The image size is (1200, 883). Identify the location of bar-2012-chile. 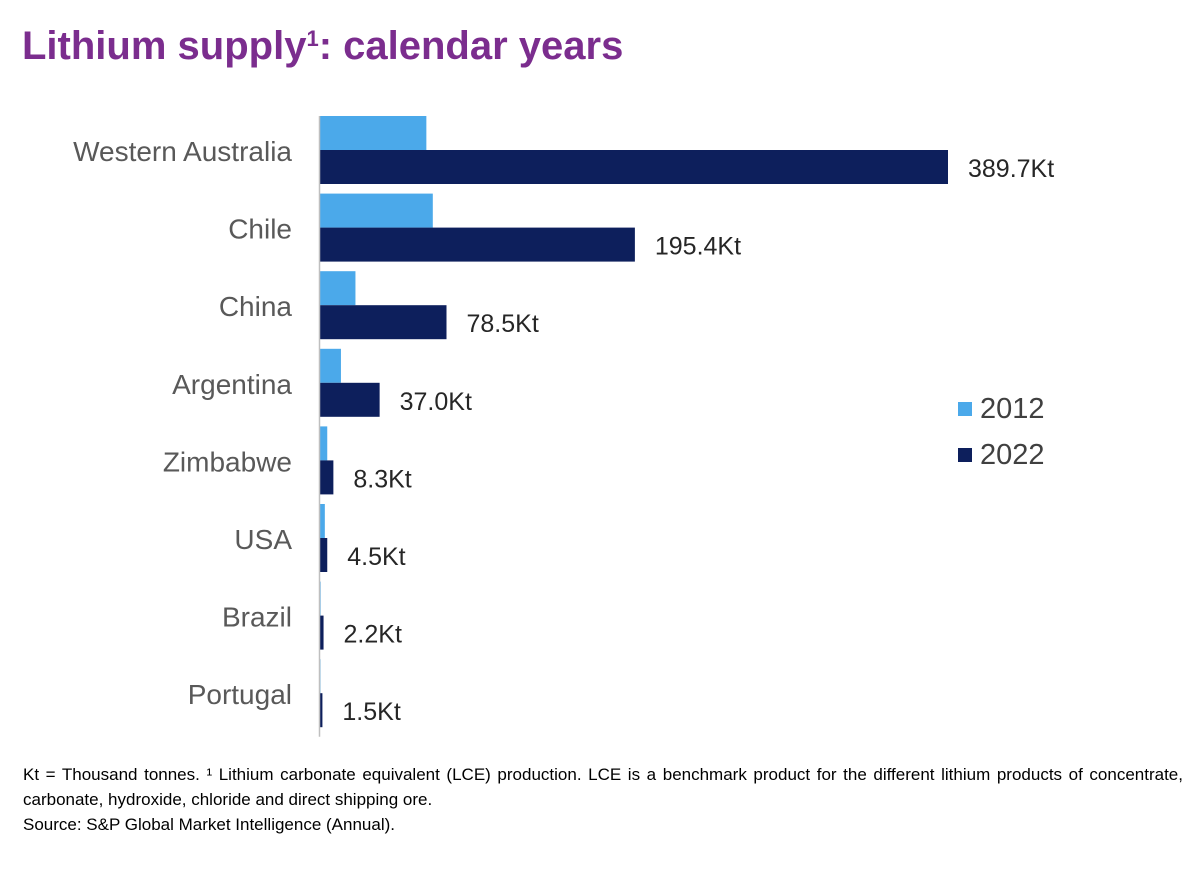
(376, 210).